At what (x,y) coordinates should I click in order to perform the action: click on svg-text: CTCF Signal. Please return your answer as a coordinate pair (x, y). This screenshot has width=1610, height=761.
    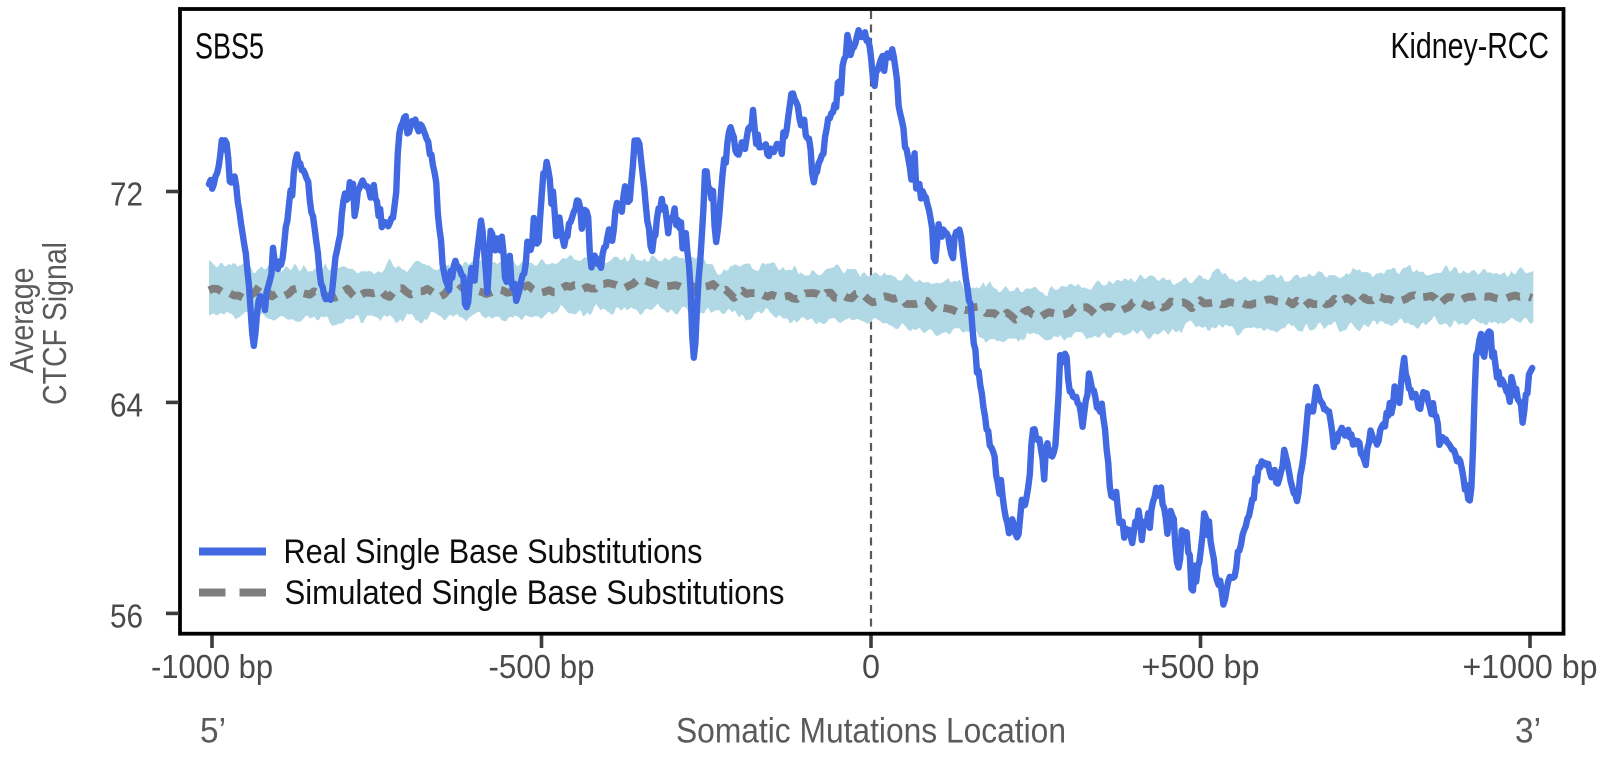
    Looking at the image, I should click on (55, 323).